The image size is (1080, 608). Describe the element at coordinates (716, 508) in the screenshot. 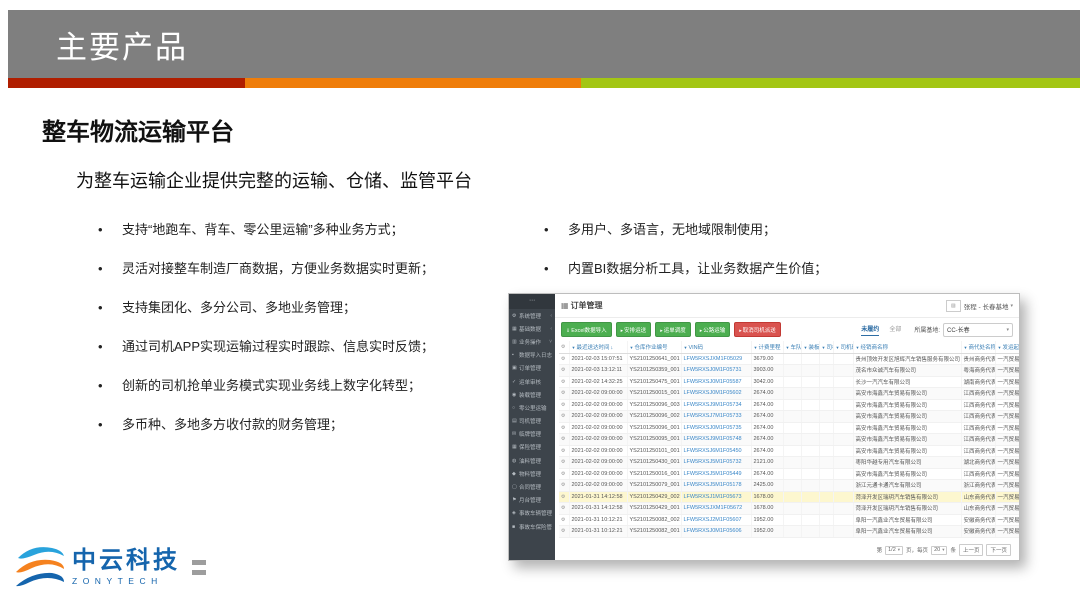

I see `cell-vin-link: LFW5RXSJXM1F05672` at that location.